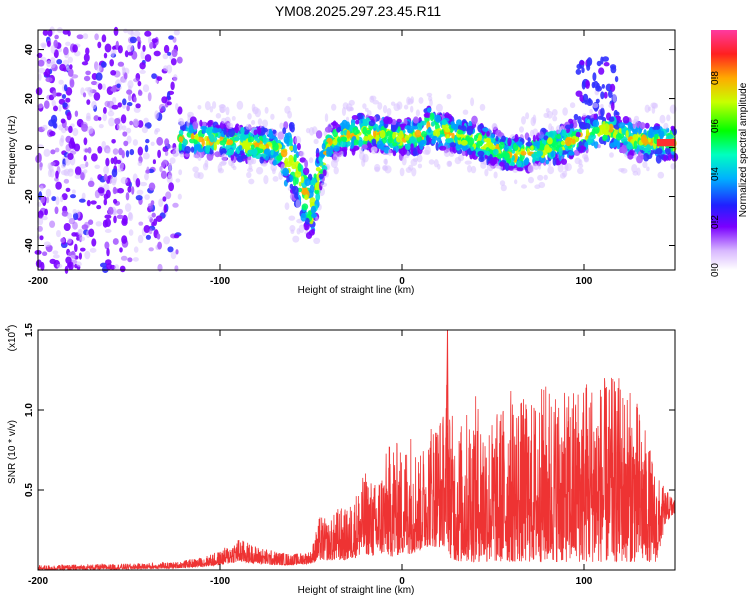 The image size is (750, 605). Describe the element at coordinates (715, 222) in the screenshot. I see `colorbar-tick-label: 0.2` at that location.